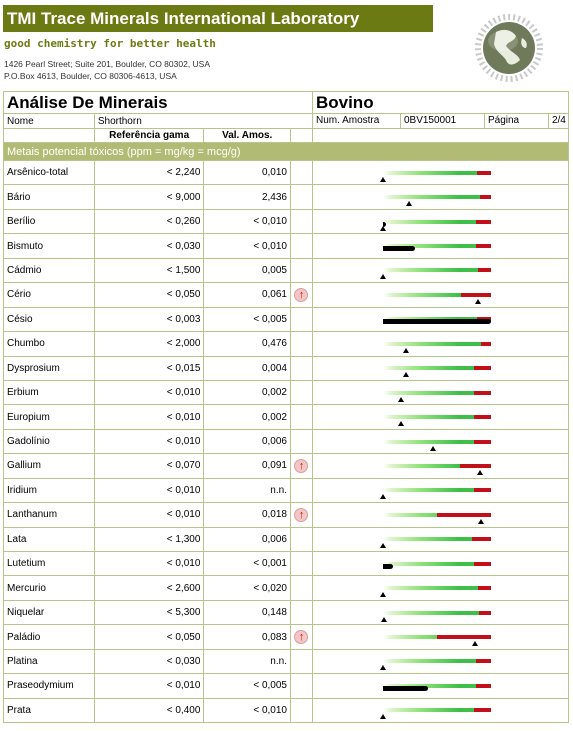 The width and height of the screenshot is (573, 731). What do you see at coordinates (149, 368) in the screenshot?
I see `reference-range: < 0,015` at bounding box center [149, 368].